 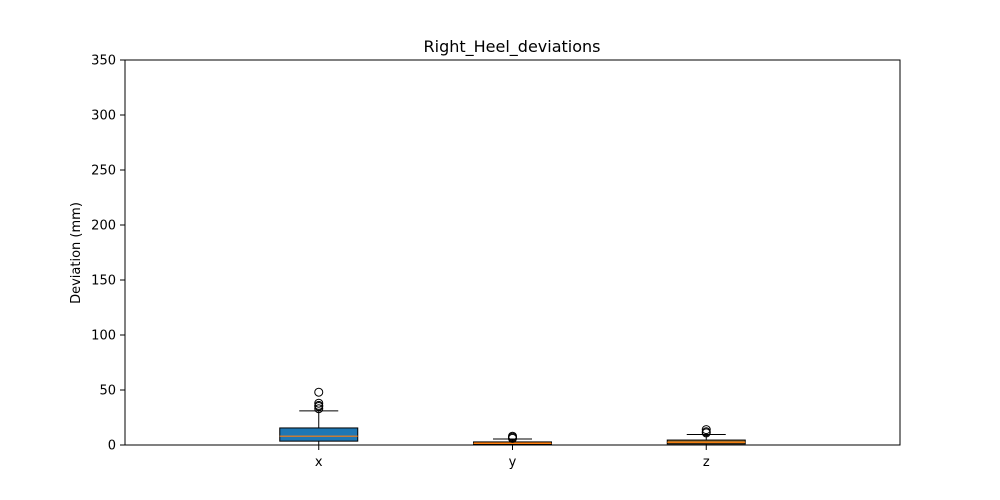 I want to click on box-y, so click(x=513, y=438).